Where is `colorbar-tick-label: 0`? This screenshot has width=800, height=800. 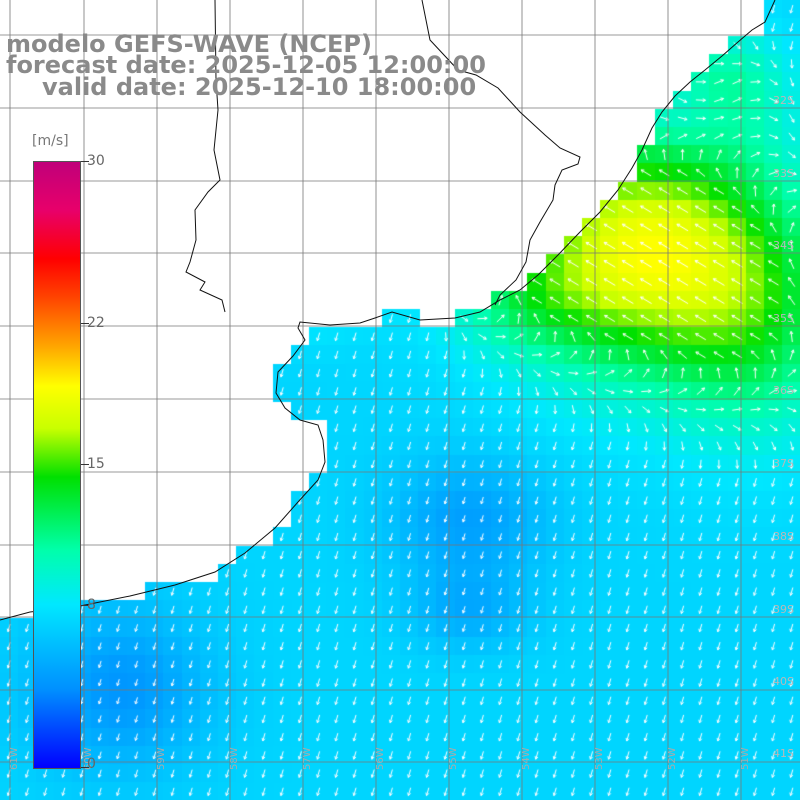
colorbar-tick-label: 0 is located at coordinates (91, 764).